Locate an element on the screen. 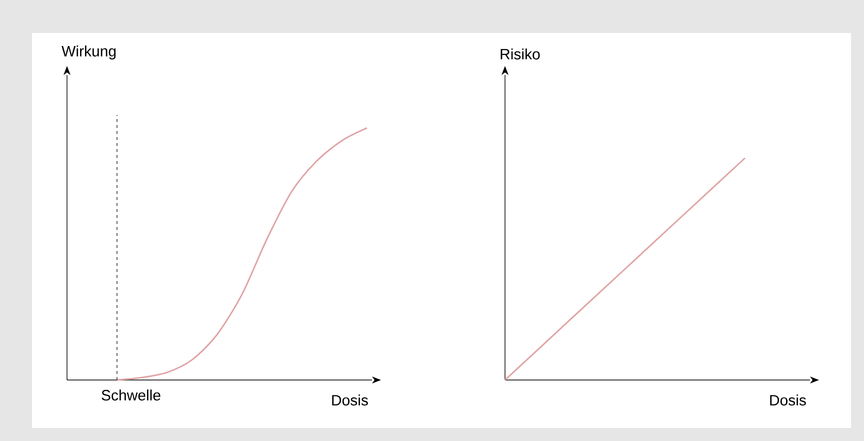 The height and width of the screenshot is (441, 864). text: Schwelle is located at coordinates (131, 395).